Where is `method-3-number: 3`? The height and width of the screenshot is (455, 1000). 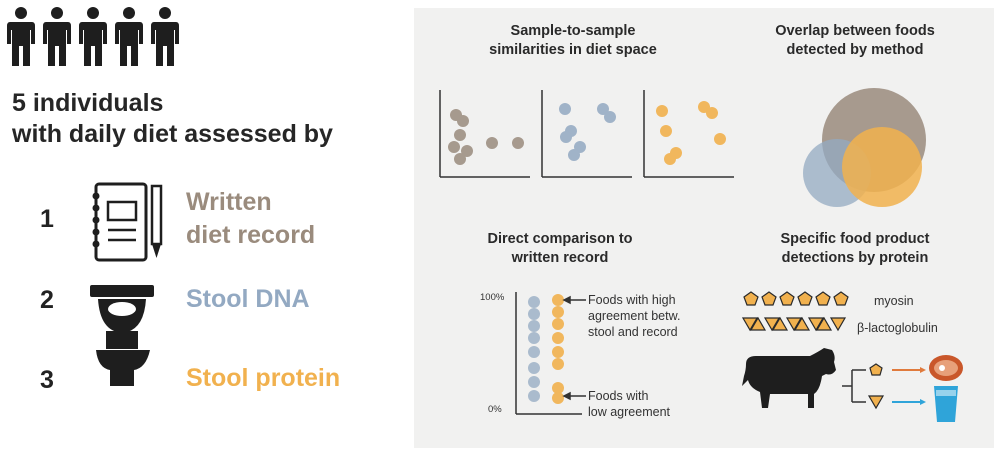
method-3-number: 3 is located at coordinates (47, 380).